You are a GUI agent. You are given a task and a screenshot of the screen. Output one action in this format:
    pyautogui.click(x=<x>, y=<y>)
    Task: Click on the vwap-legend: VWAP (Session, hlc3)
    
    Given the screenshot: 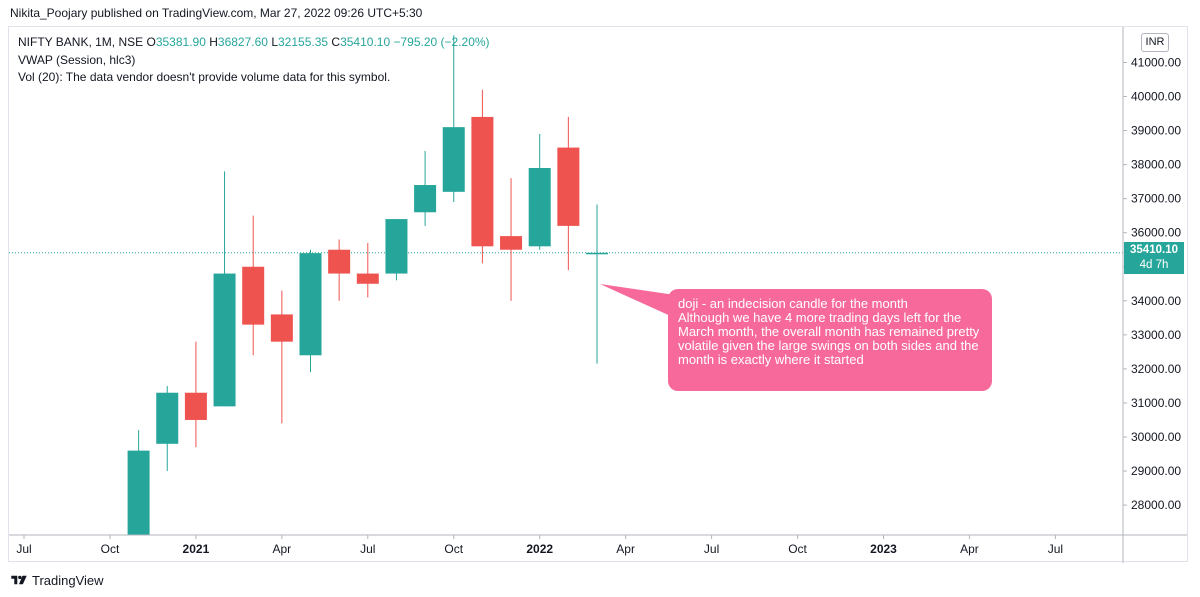 What is the action you would take?
    pyautogui.click(x=76, y=60)
    